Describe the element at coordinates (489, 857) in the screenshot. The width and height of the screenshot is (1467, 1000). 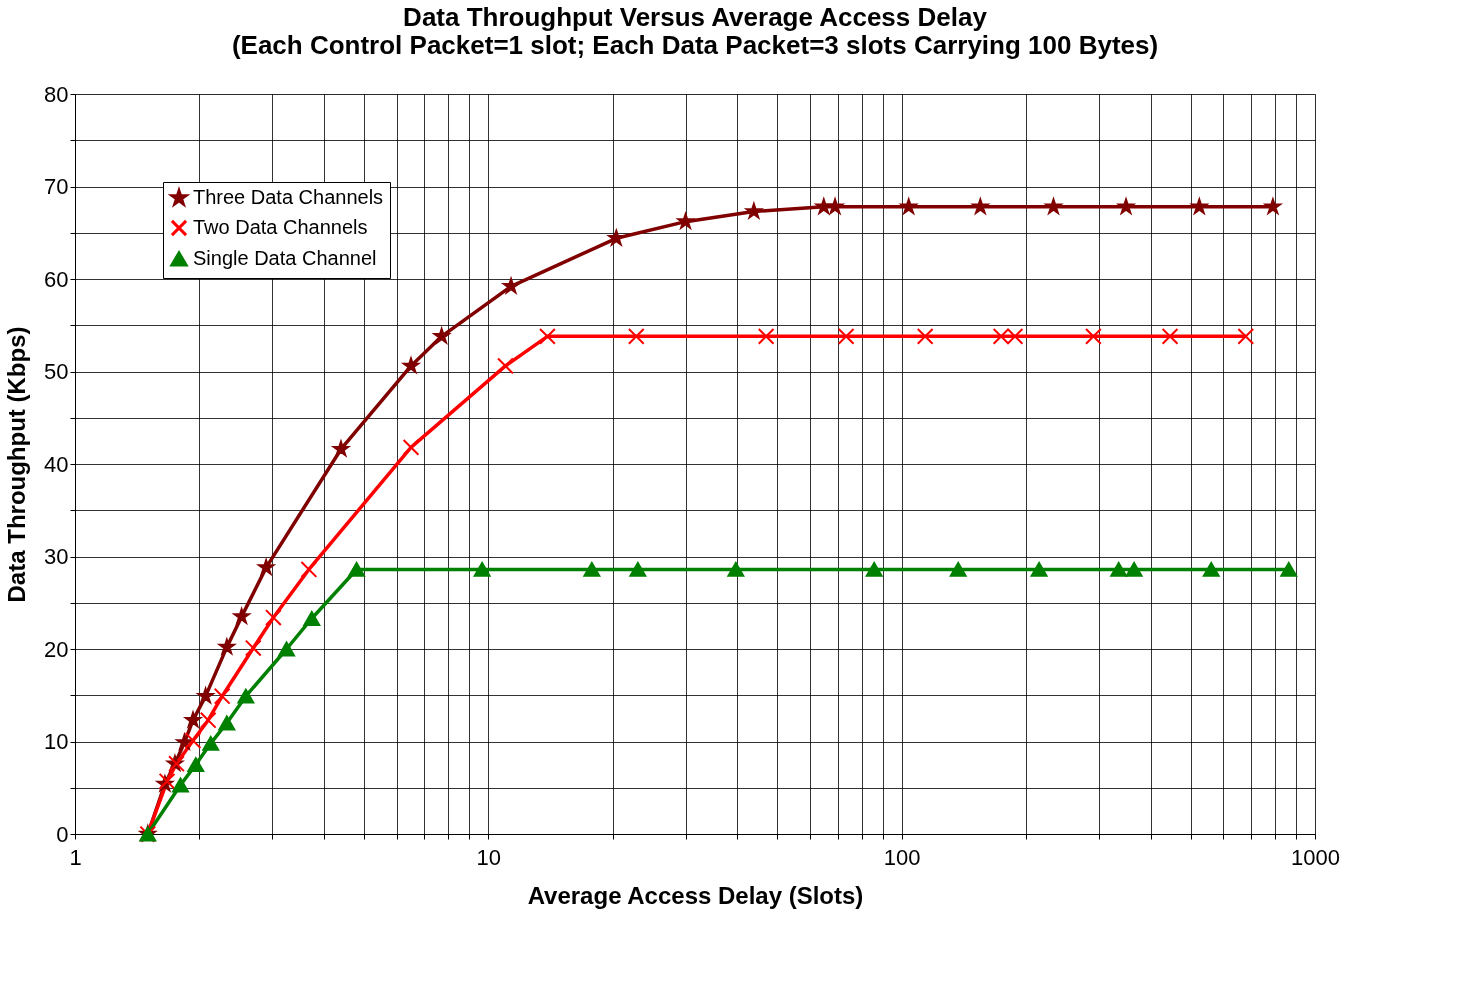
I see `x-tick-label: 10` at that location.